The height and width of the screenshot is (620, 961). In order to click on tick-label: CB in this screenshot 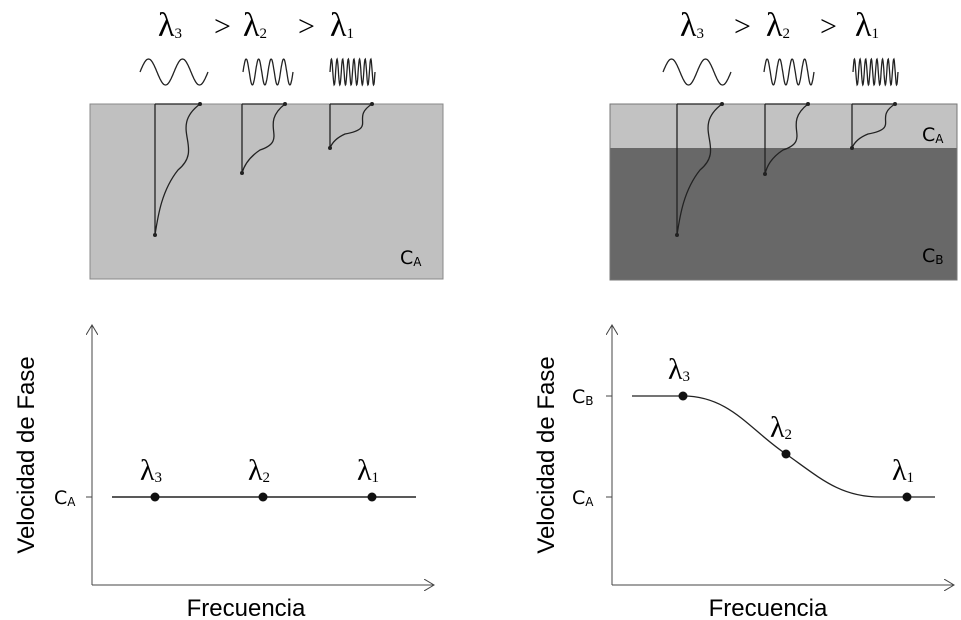, I will do `click(583, 397)`.